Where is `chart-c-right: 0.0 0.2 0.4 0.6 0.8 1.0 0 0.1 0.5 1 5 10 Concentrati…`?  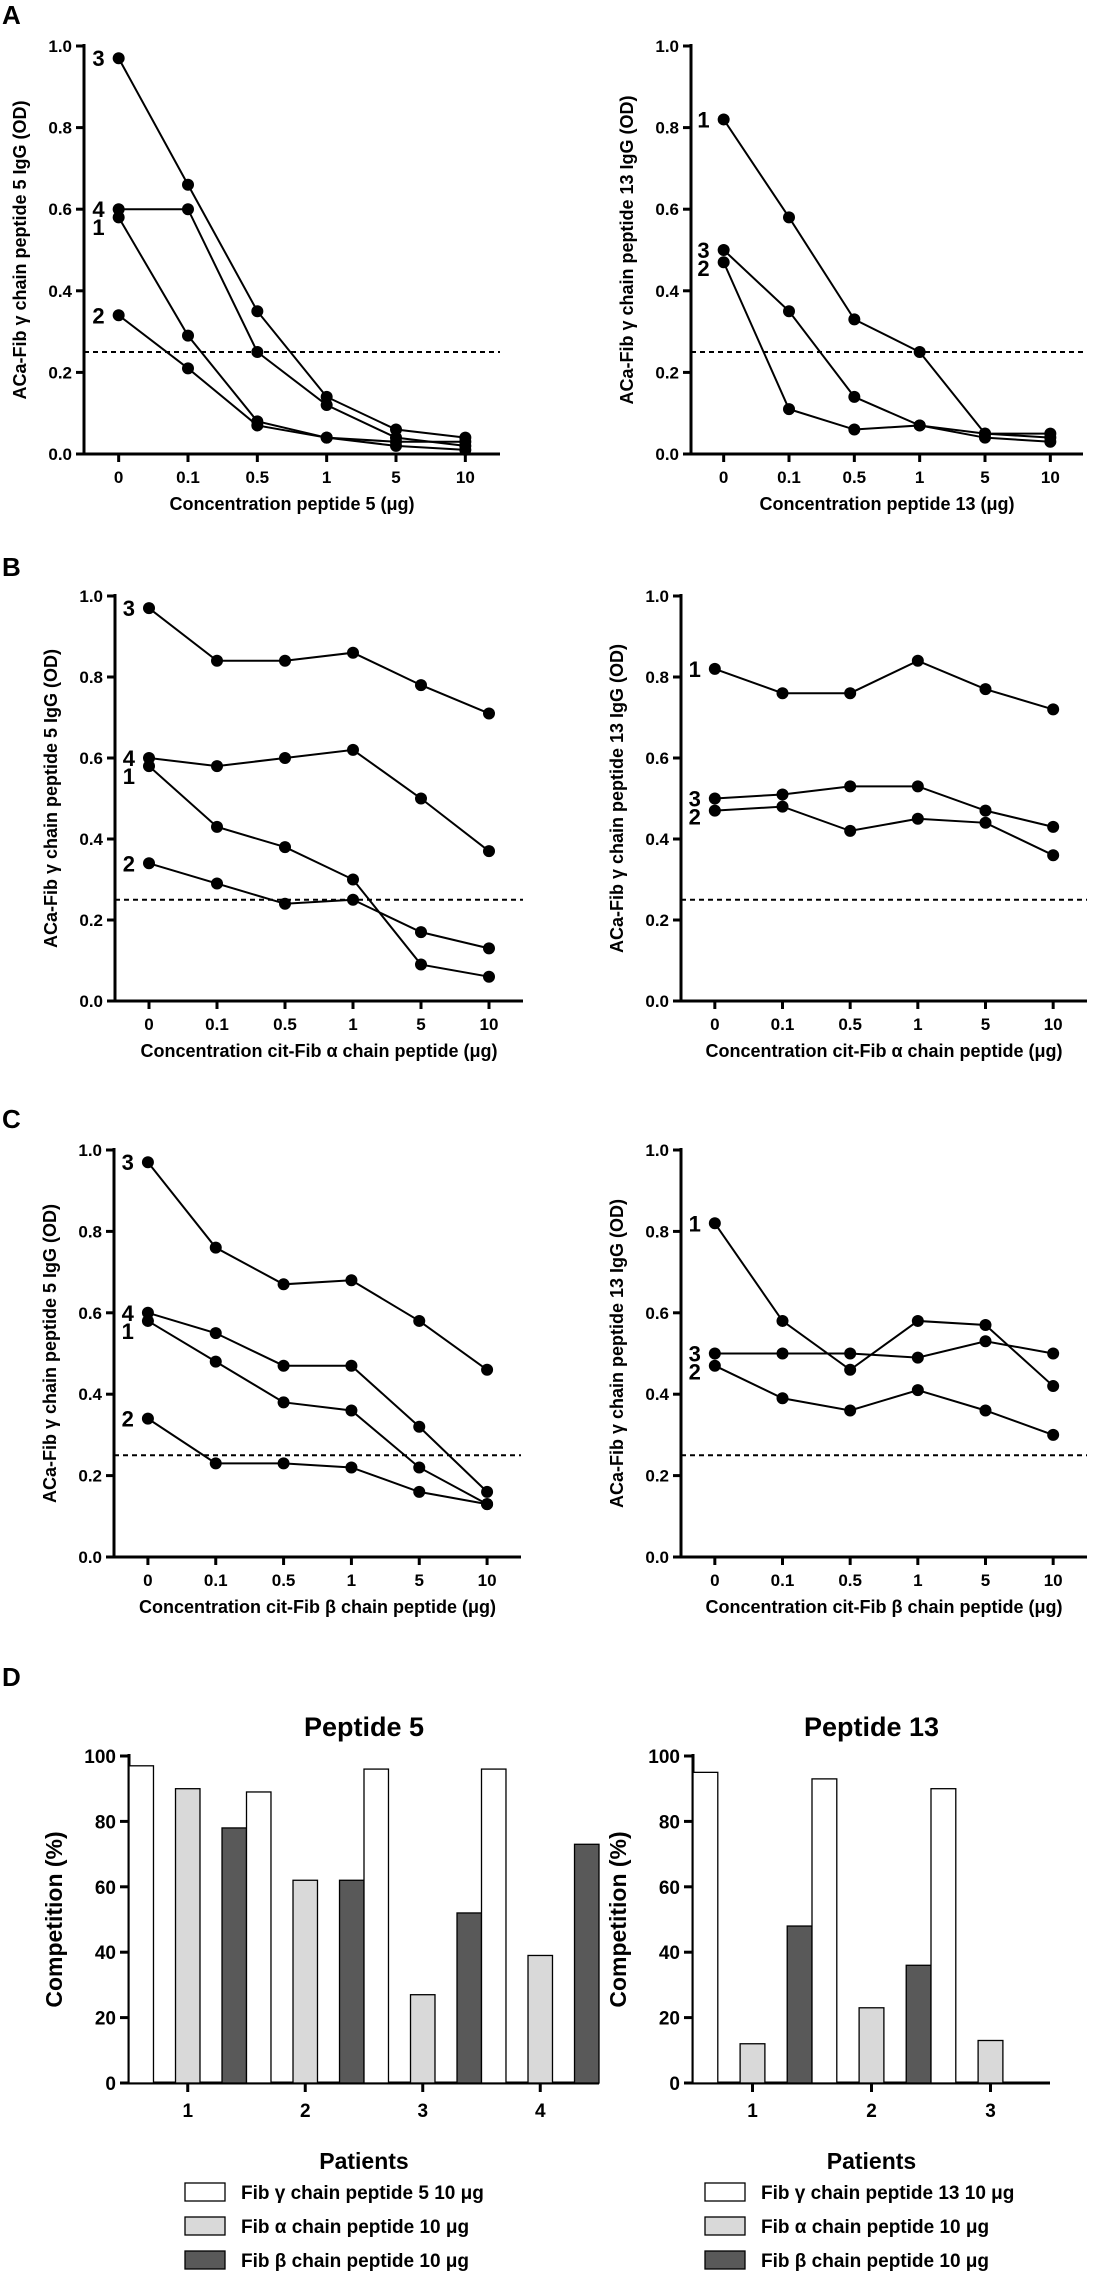
chart-c-right: 0.0 0.2 0.4 0.6 0.8 1.0 0 0.1 0.5 1 5 10 Concentrati… is located at coordinates (847, 1379).